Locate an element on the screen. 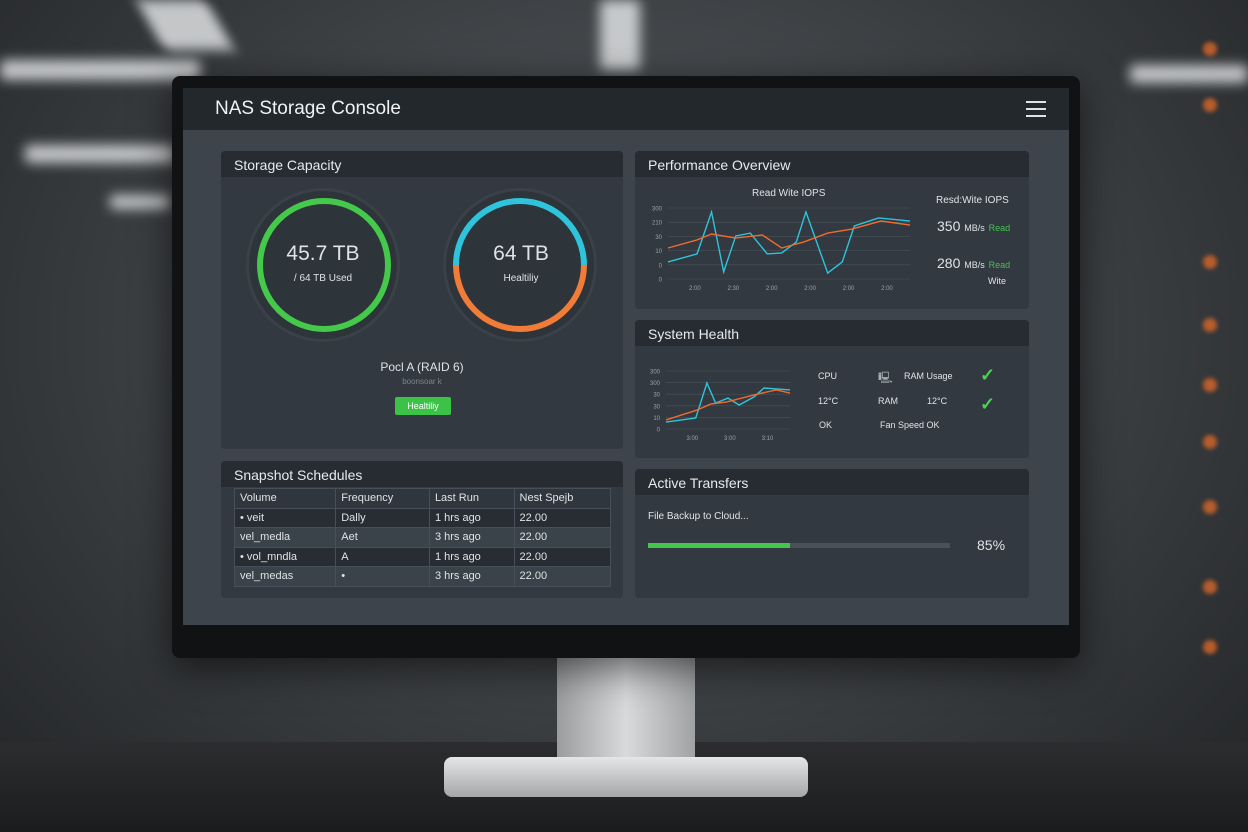  cell-frequency: A is located at coordinates (382, 556).